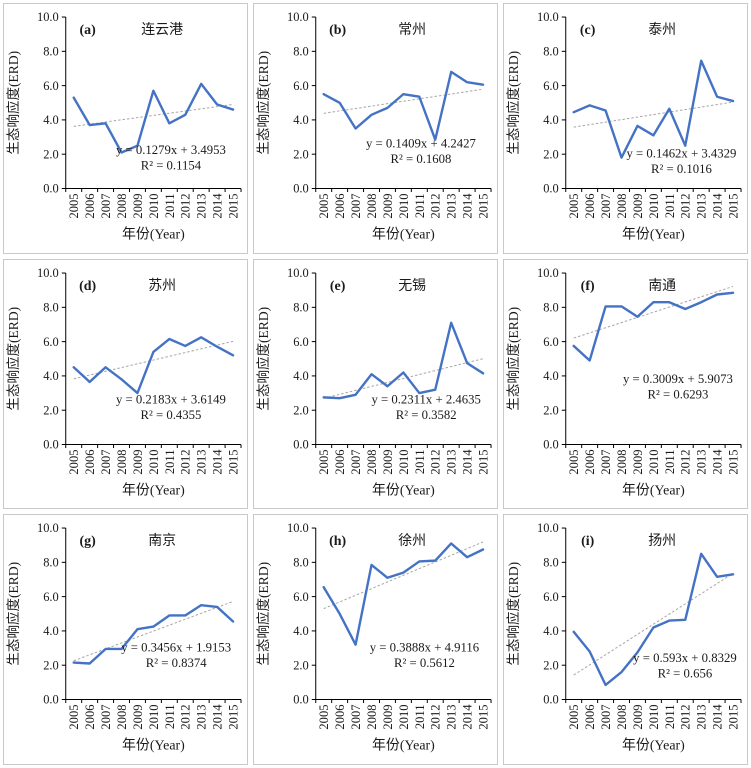 The image size is (751, 768). Describe the element at coordinates (424, 663) in the screenshot. I see `r-squared-label: R² = 0.5612` at that location.